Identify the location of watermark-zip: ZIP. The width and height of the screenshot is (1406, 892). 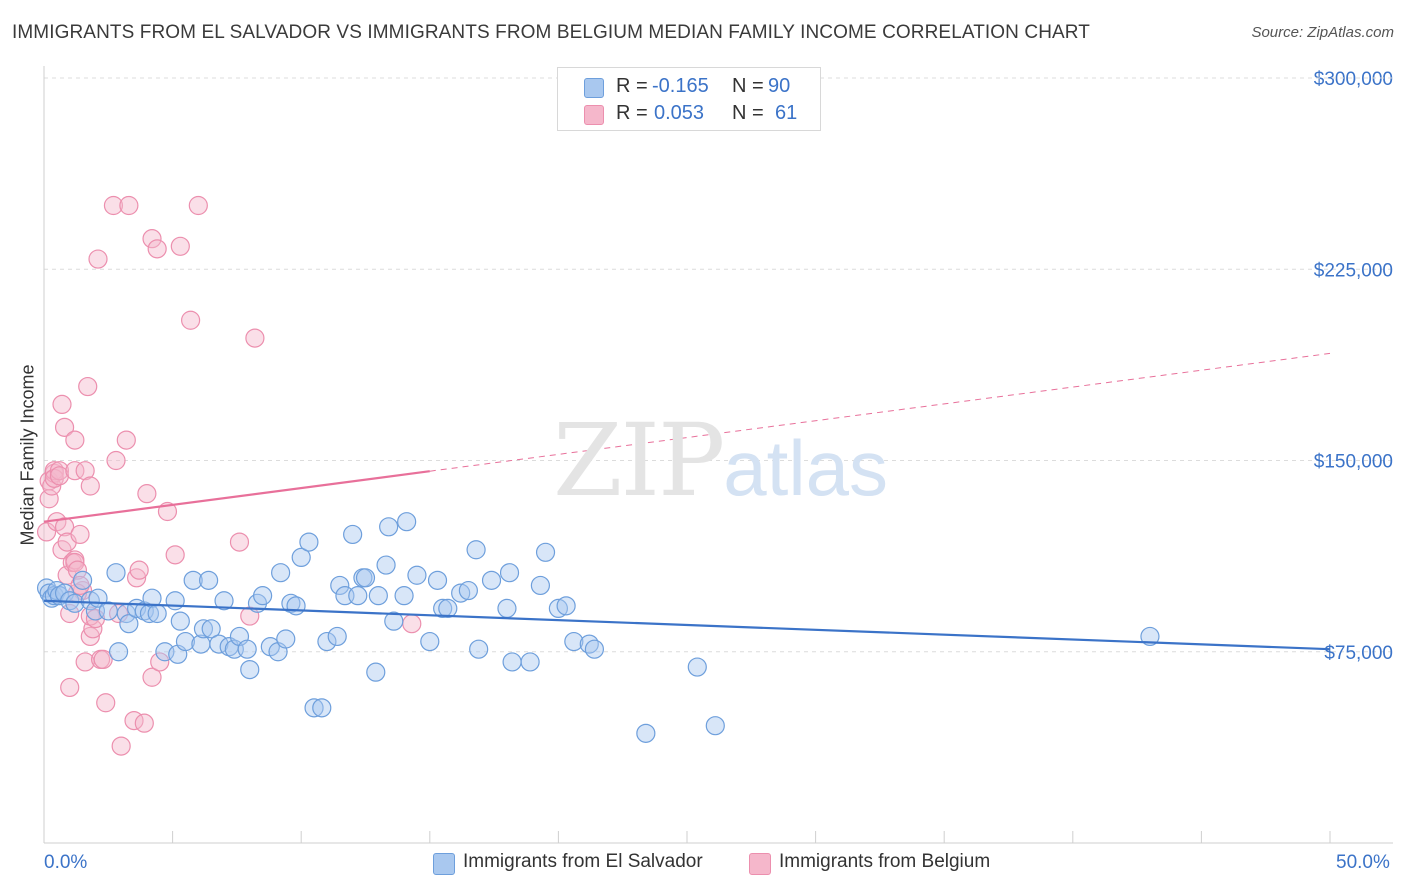
(639, 460).